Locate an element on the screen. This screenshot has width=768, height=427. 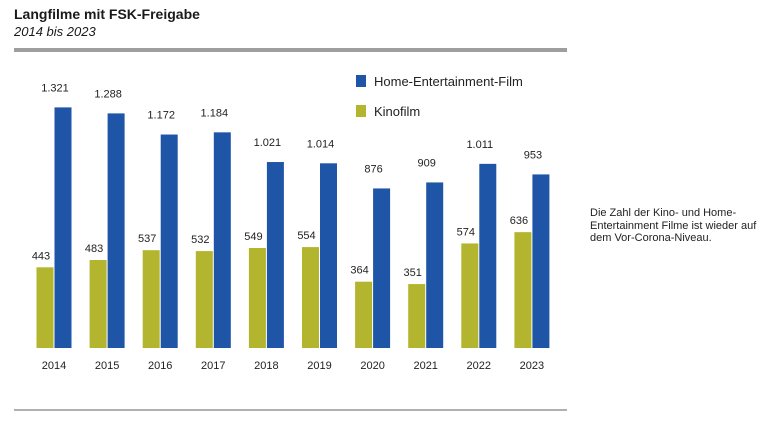
label-kino-2017: 532 is located at coordinates (200, 240).